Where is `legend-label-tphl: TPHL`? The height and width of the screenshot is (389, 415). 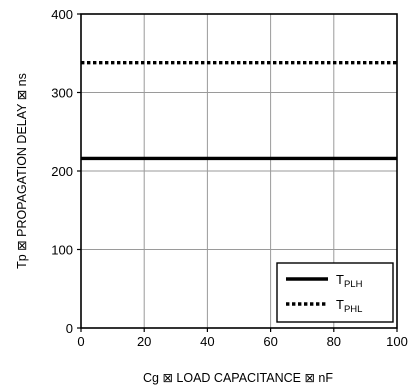
legend-label-tphl: TPHL is located at coordinates (349, 306).